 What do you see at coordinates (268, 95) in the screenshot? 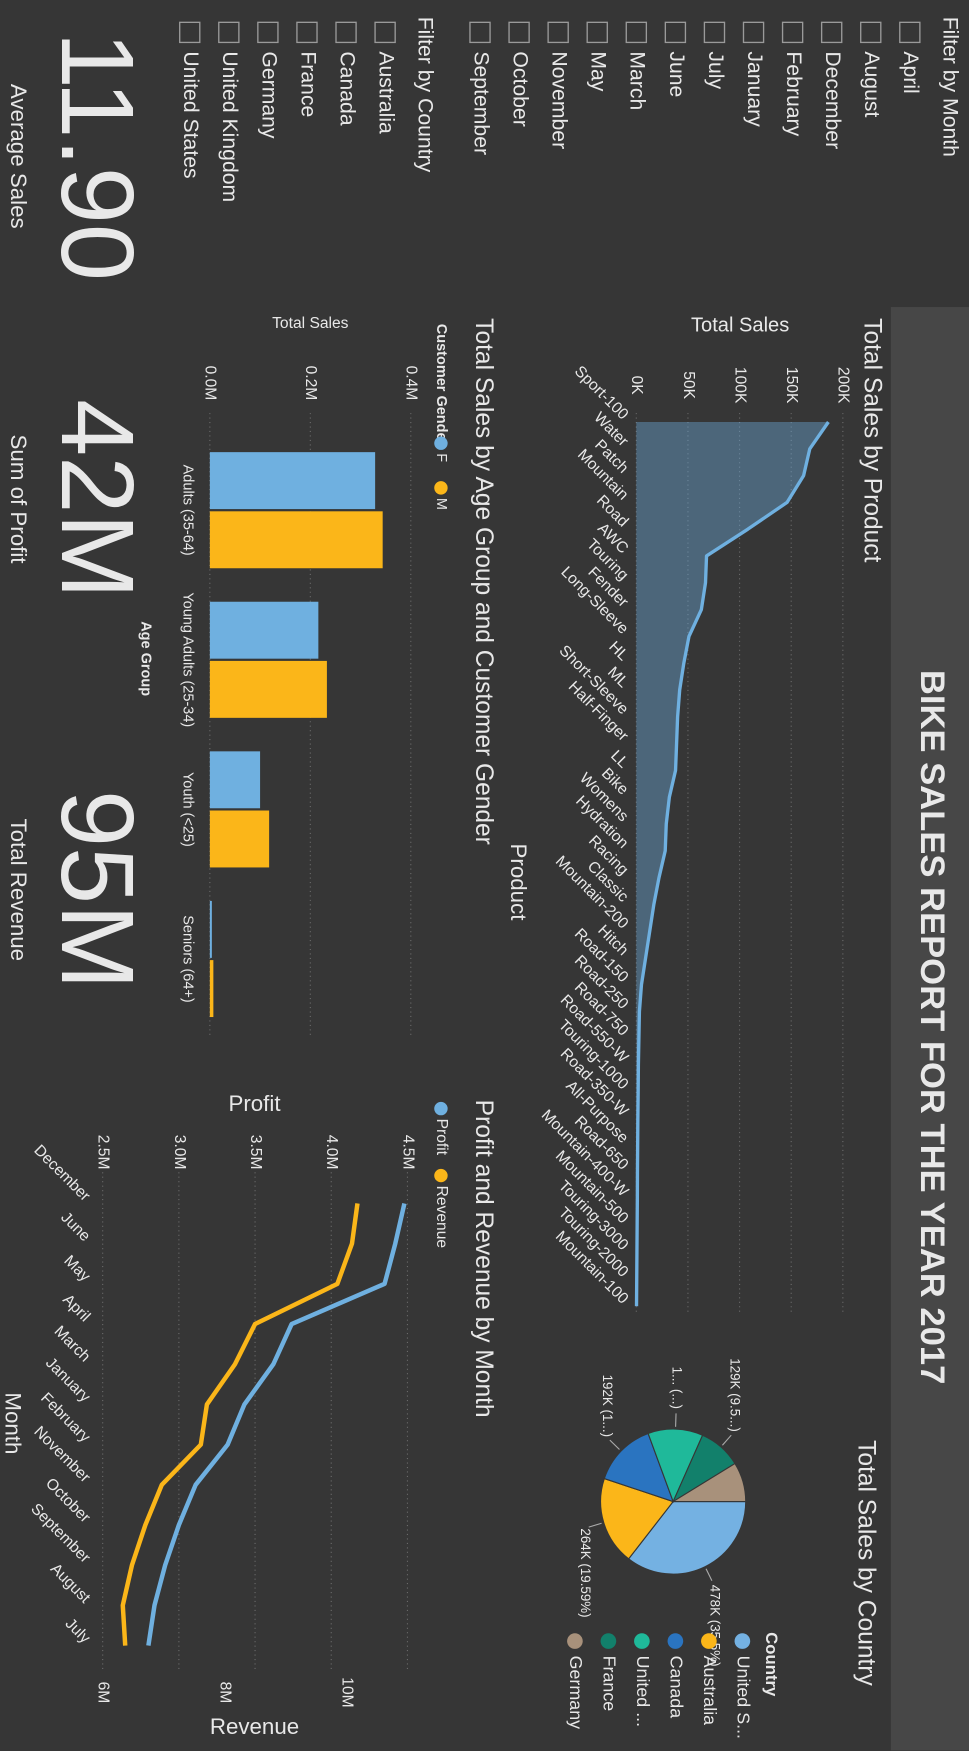
I see `filter-option: Germany` at bounding box center [268, 95].